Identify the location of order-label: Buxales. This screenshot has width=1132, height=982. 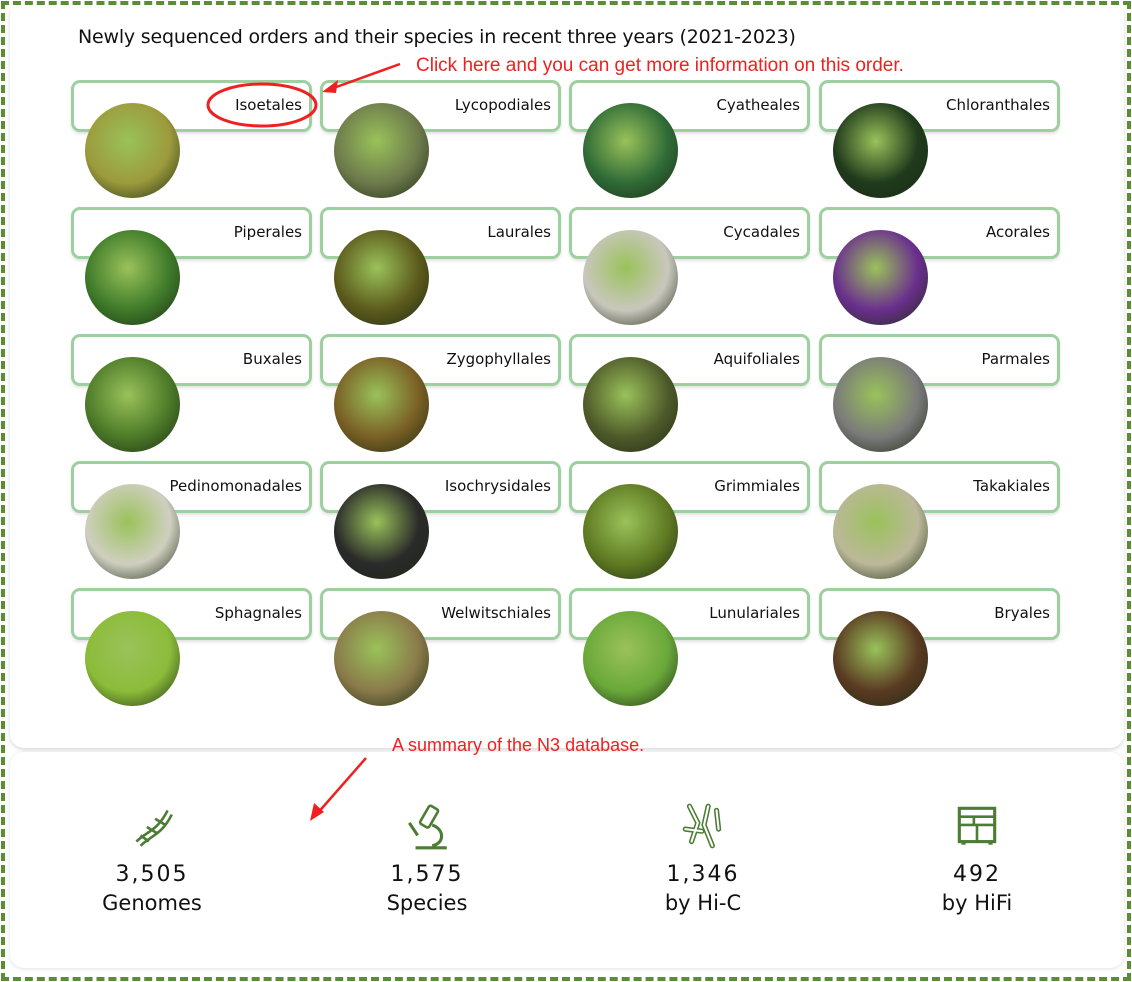
(272, 359).